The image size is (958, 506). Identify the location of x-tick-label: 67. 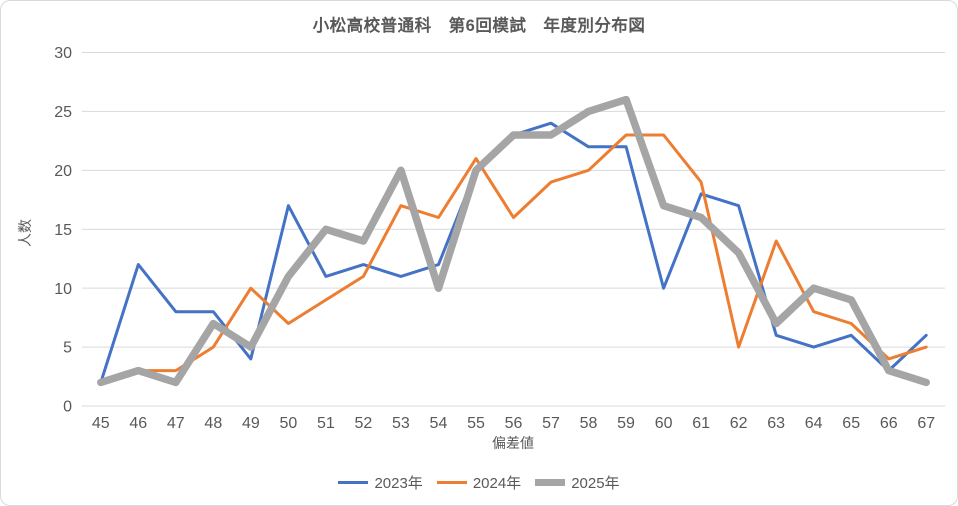
(926, 423).